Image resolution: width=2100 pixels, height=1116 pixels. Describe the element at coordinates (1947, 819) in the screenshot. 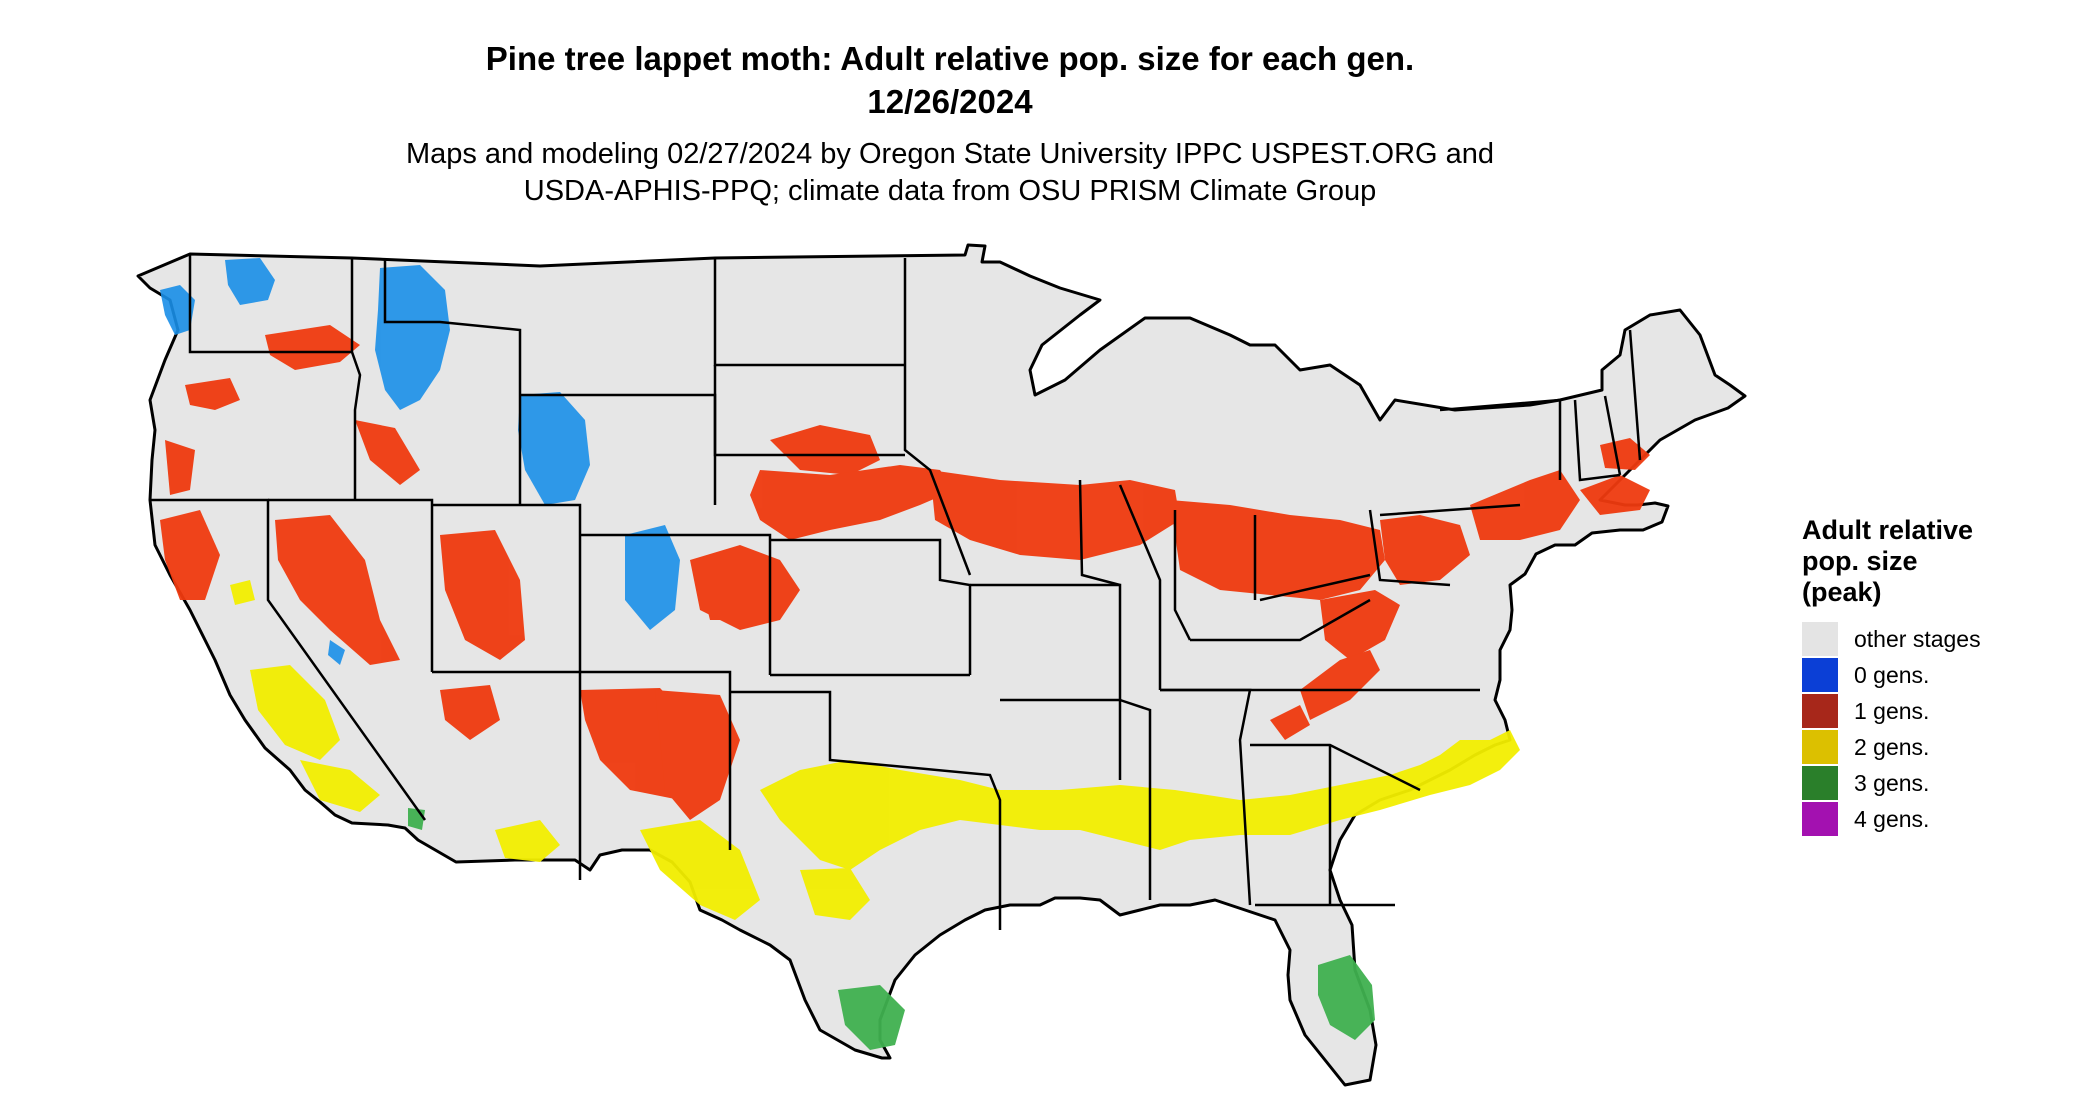

I see `legend-item-4-gens: 4 gens.` at that location.